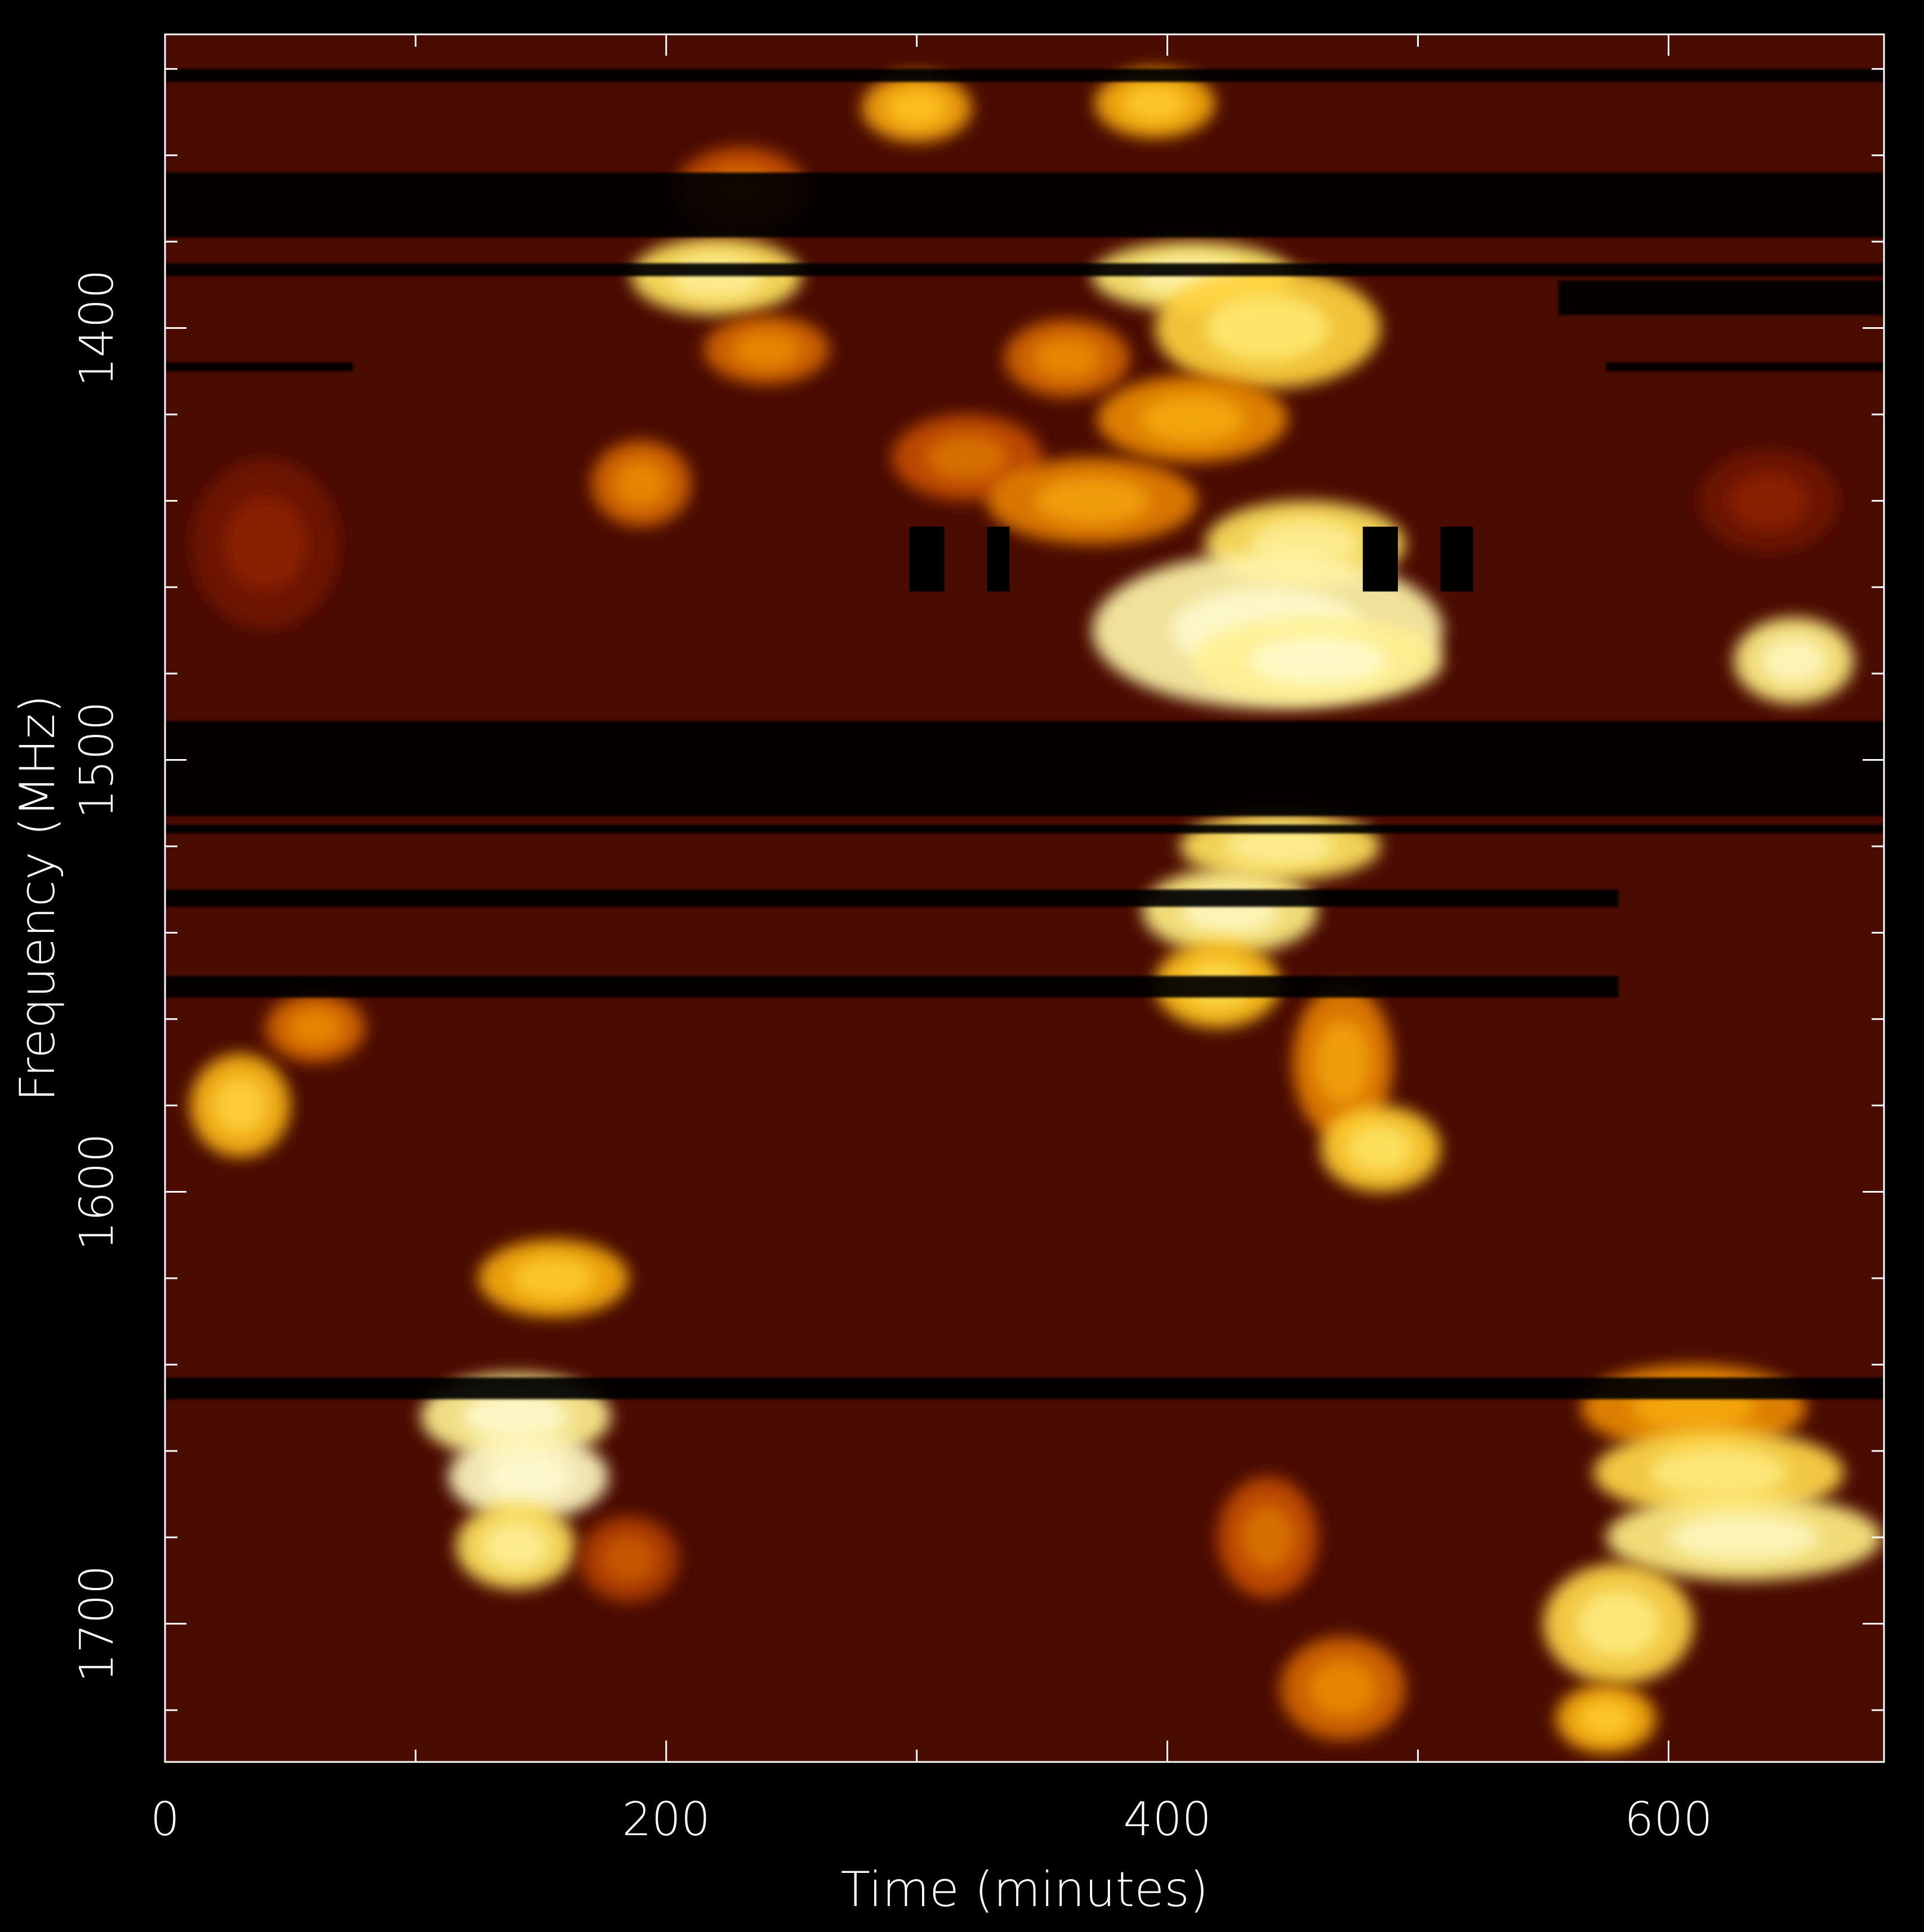  I want to click on y-tick-label: 1400, so click(97, 328).